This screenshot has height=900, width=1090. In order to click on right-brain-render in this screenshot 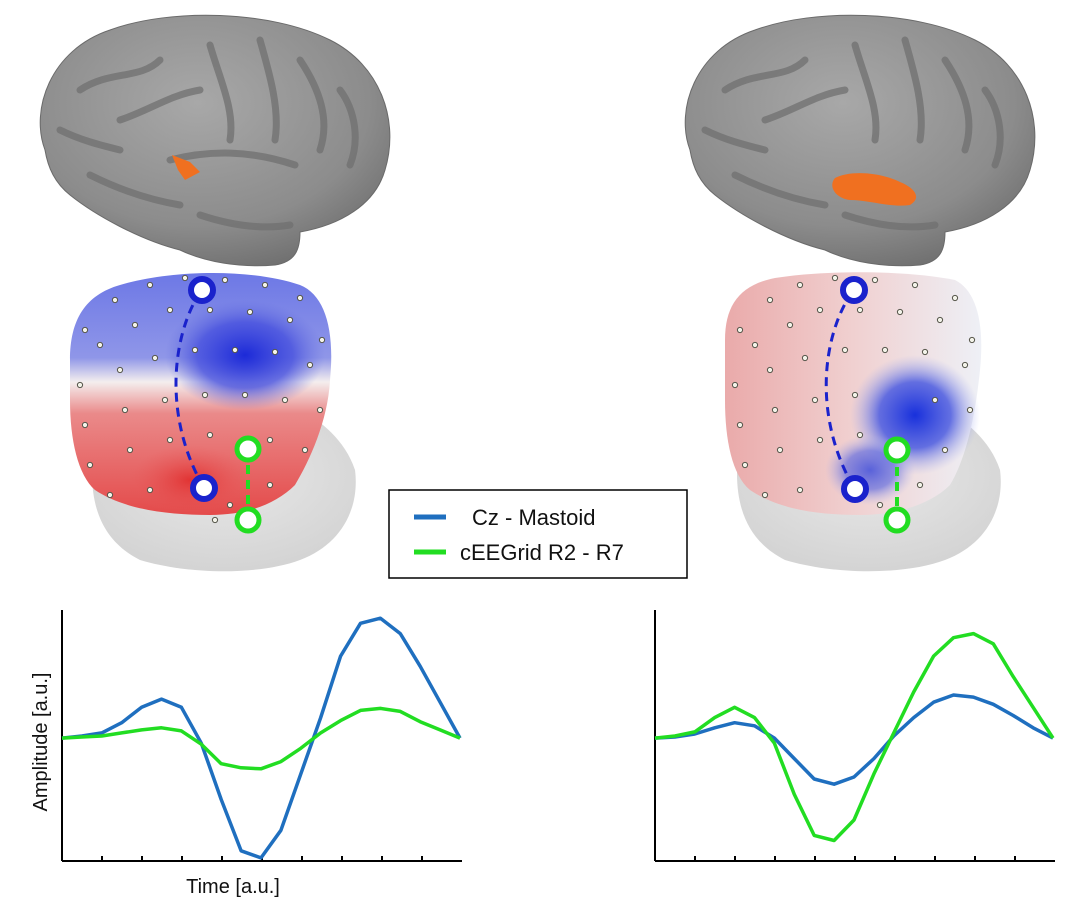, I will do `click(860, 140)`.